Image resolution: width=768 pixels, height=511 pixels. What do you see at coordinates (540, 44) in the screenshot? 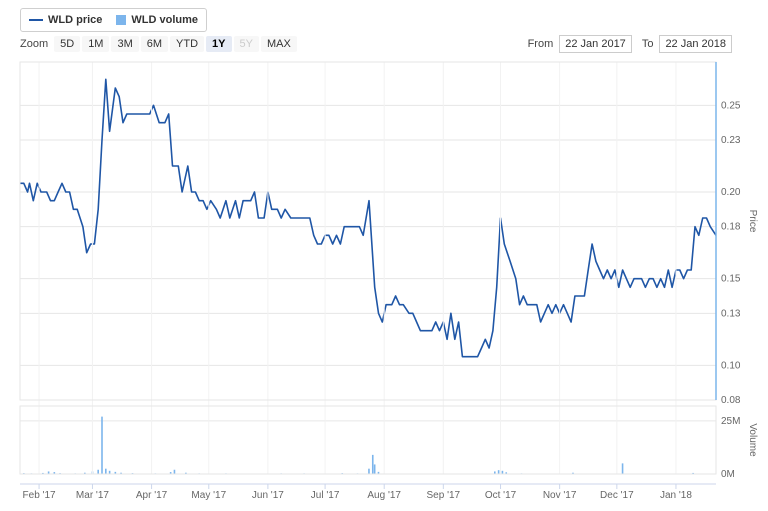
I see `from-label: From` at bounding box center [540, 44].